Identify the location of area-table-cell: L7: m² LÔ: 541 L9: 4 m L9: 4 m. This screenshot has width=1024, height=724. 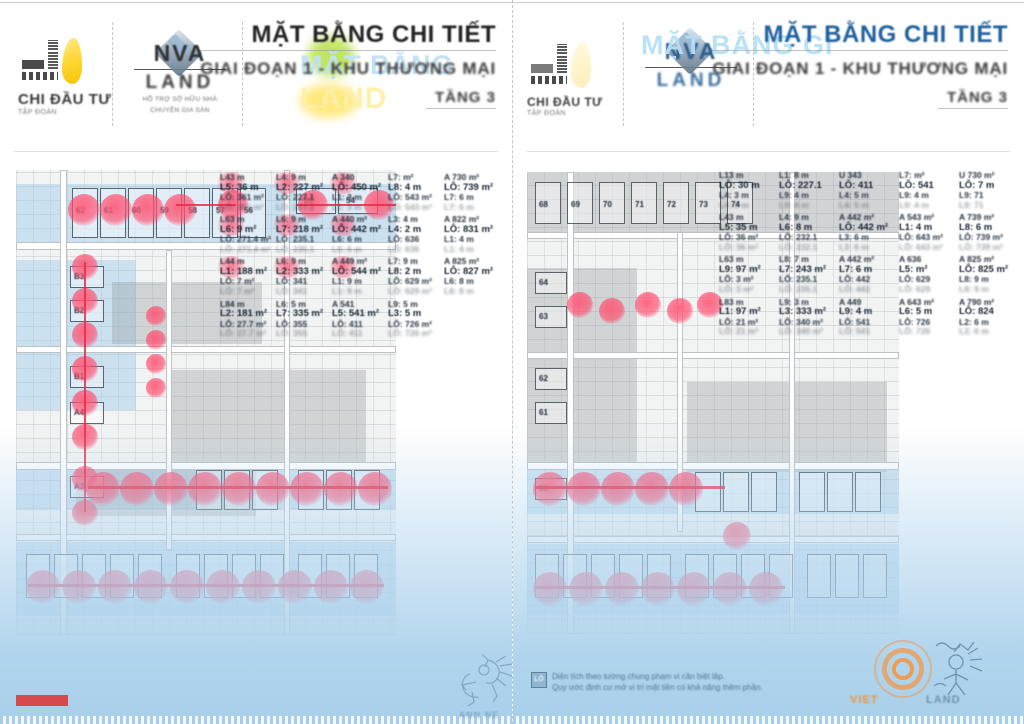
(927, 190).